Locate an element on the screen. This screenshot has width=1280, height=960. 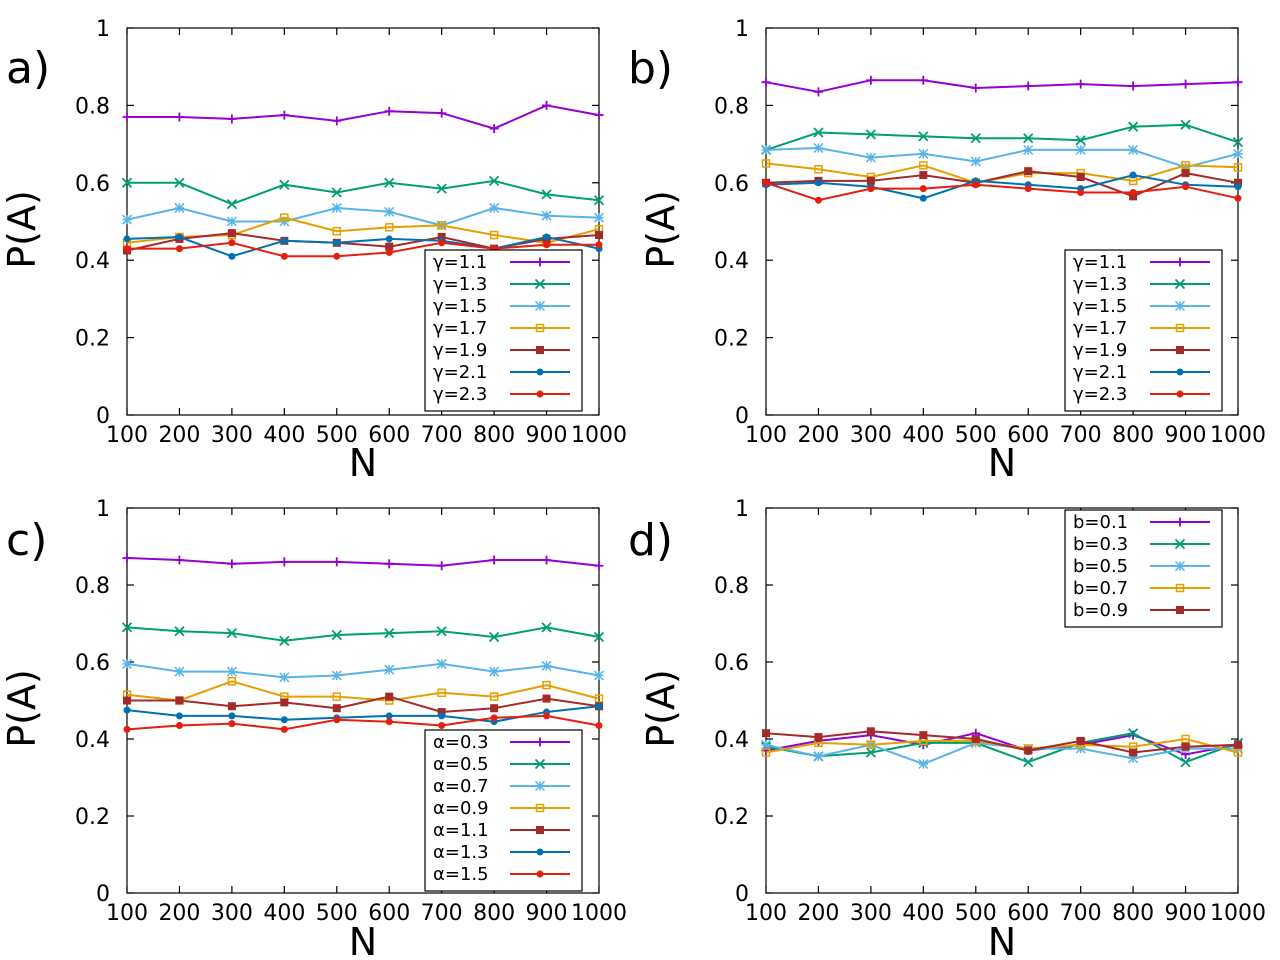
y-tick-label: 0.2 is located at coordinates (92, 339).